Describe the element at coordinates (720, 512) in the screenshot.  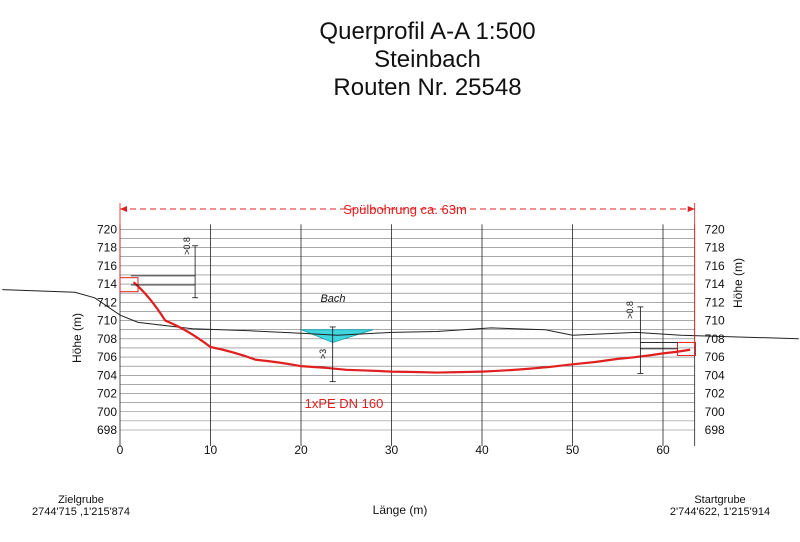
I see `start-pit-coords: 2'744'622, 1'215'914` at that location.